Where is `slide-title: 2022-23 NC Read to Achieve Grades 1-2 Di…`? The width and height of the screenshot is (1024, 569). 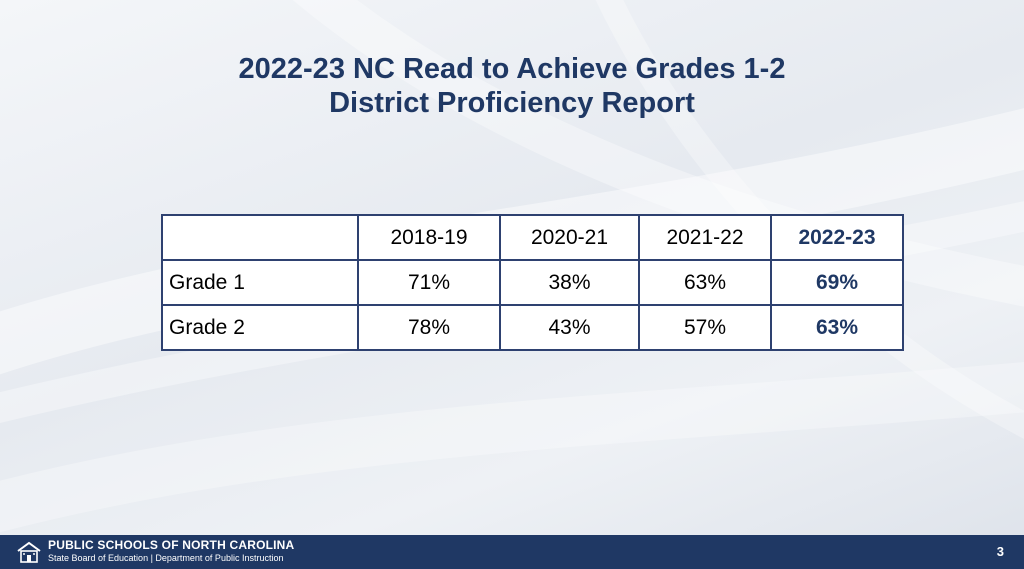
slide-title: 2022-23 NC Read to Achieve Grades 1-2 Di… is located at coordinates (512, 86).